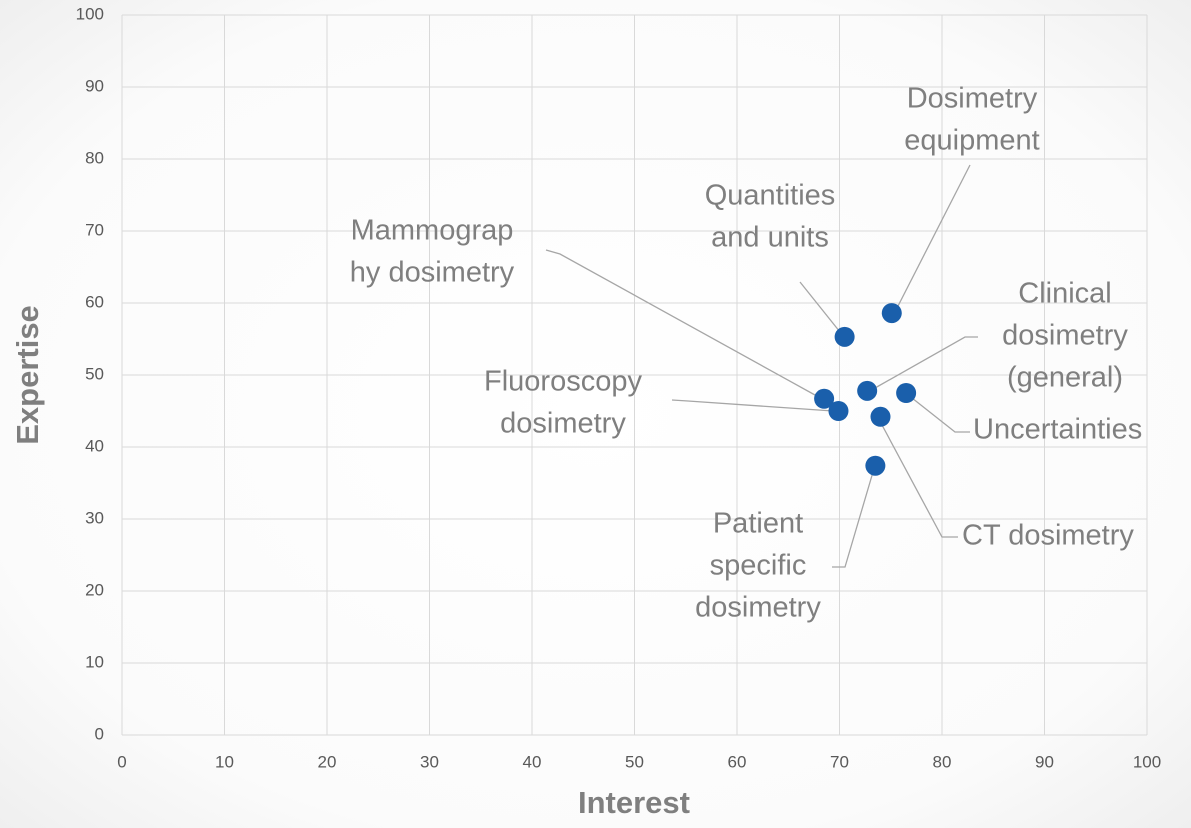 Image resolution: width=1191 pixels, height=828 pixels. I want to click on x-tick-label: 20, so click(327, 761).